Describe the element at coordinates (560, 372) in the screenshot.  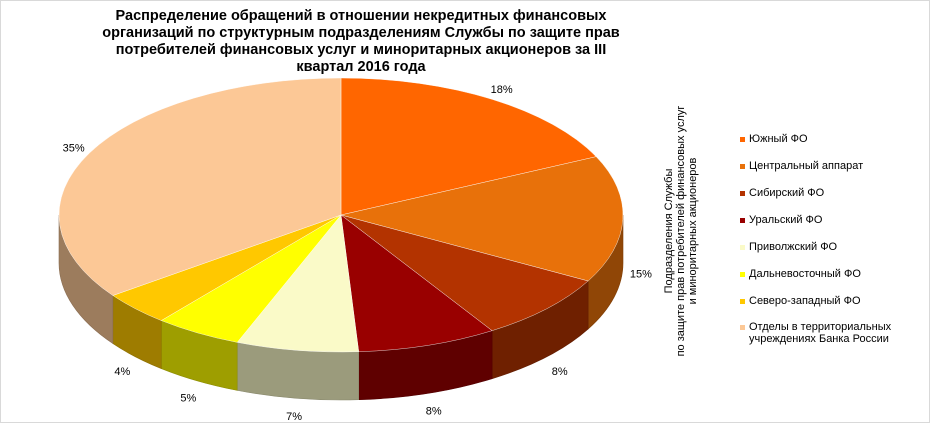
I see `data-label-3: 8%` at that location.